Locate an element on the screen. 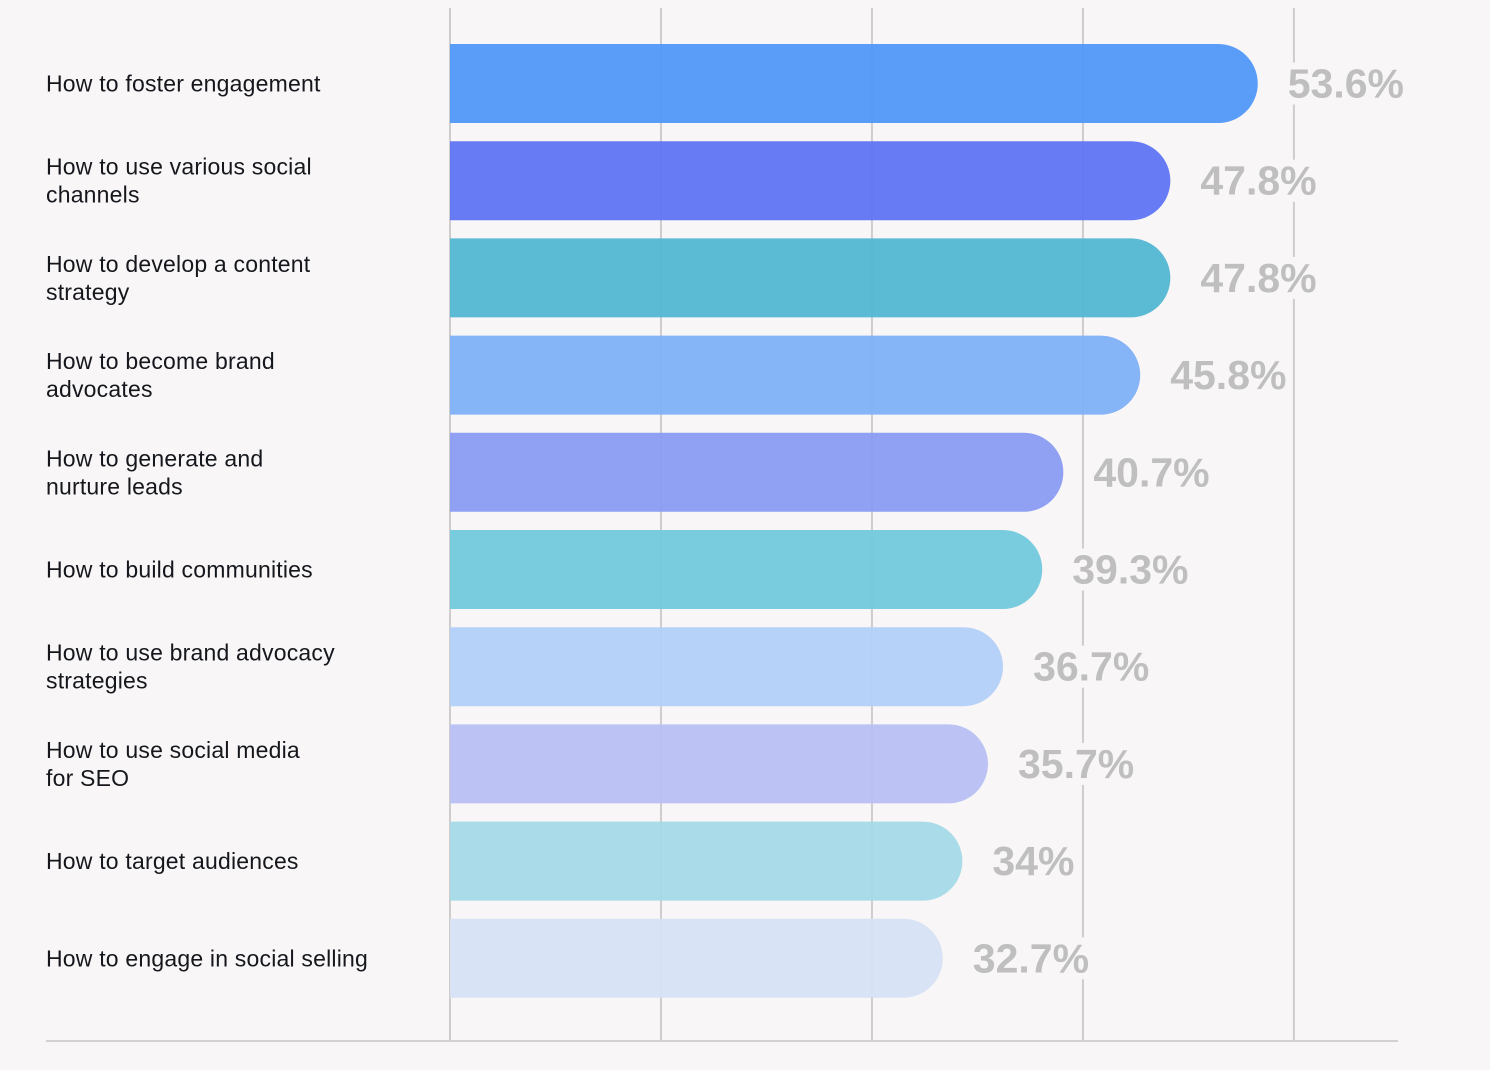 The height and width of the screenshot is (1070, 1490). value-label-2: 47.8% is located at coordinates (1258, 181).